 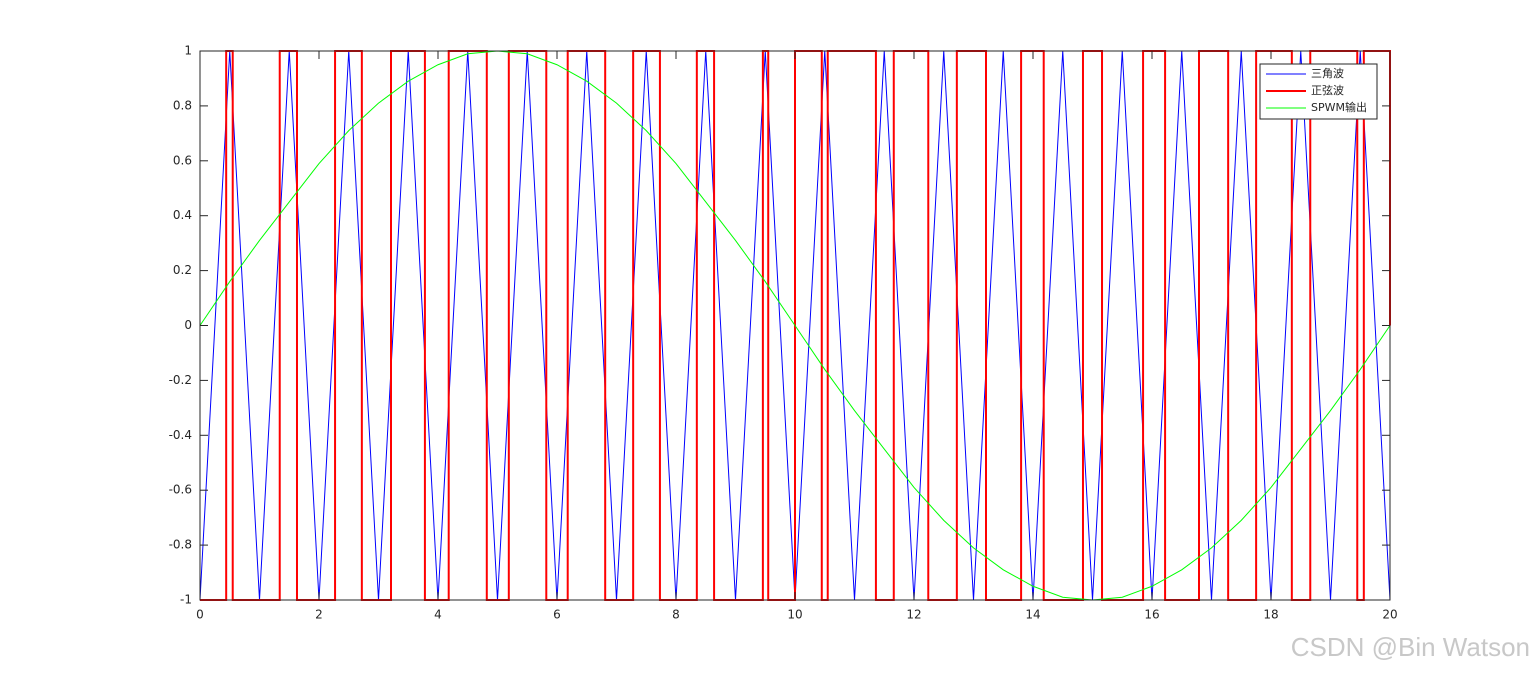 I want to click on y-tick-label: -0.4, so click(x=180, y=435).